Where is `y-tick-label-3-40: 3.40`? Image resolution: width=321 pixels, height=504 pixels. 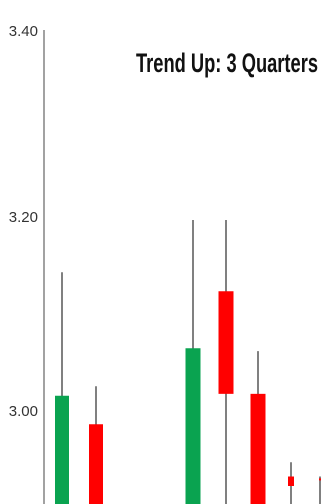 y-tick-label-3-40: 3.40 is located at coordinates (23, 31).